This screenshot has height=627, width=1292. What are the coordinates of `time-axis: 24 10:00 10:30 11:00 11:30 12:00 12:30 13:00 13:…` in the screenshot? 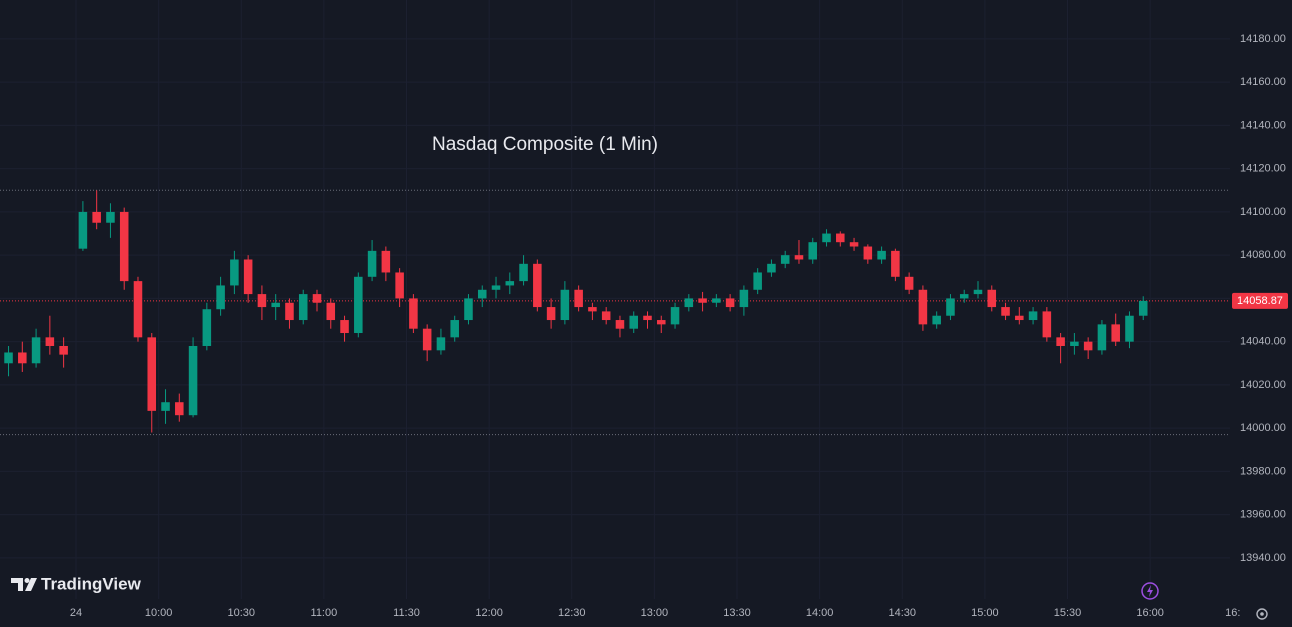 It's located at (655, 613).